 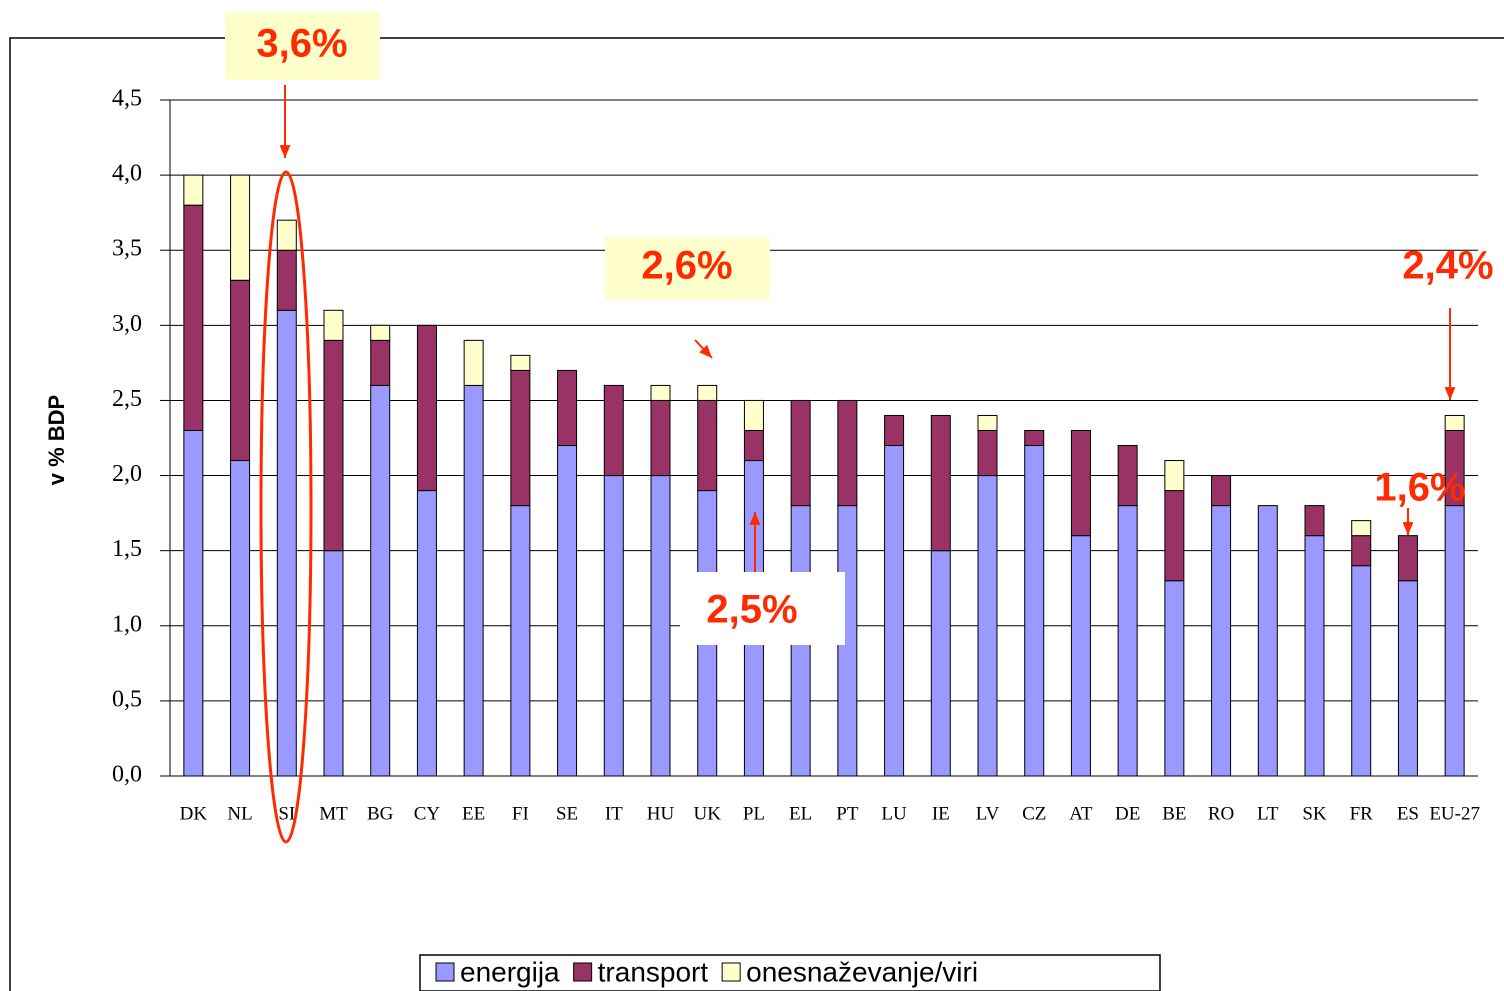 I want to click on x-tick-label: FI, so click(x=520, y=813).